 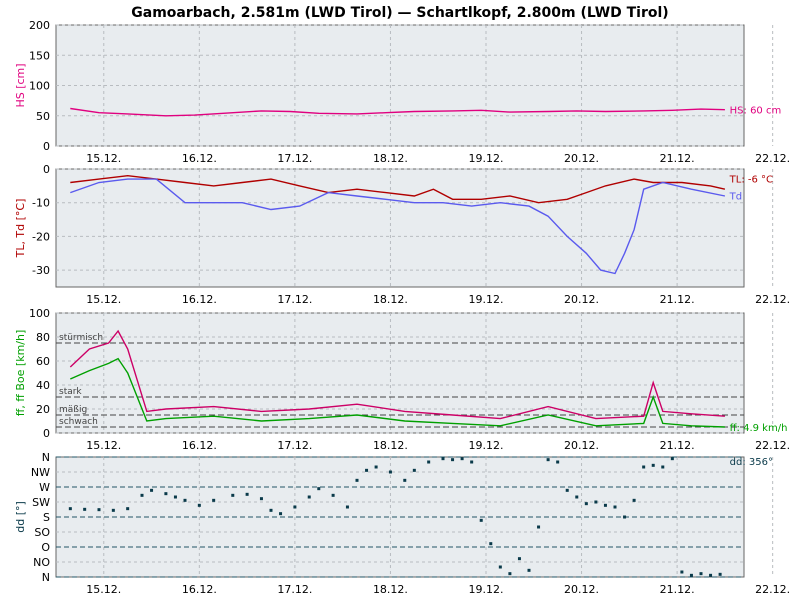 I want to click on y-tick-label: -10, so click(x=41, y=203).